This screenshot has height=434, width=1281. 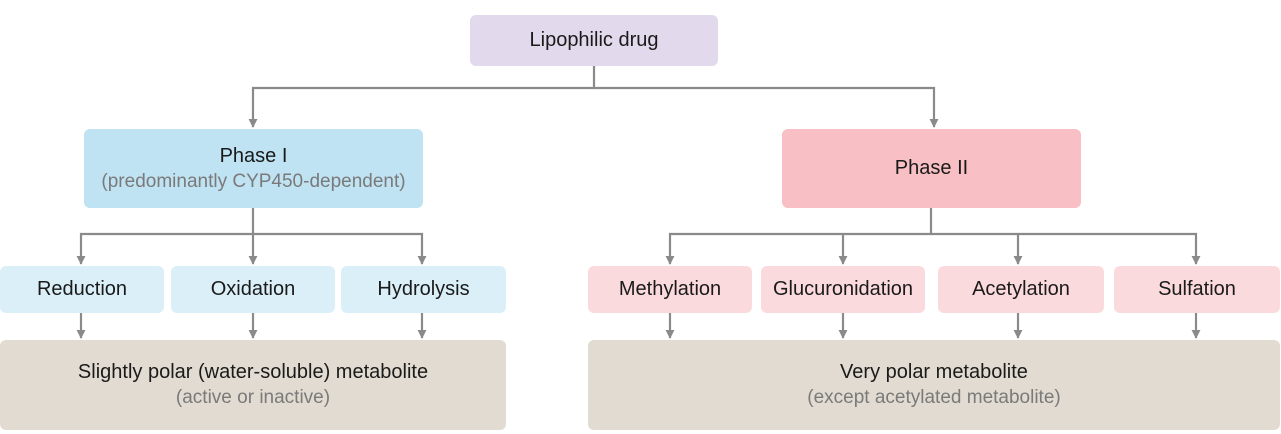 I want to click on acetylation-box: Acetylation, so click(x=1021, y=289).